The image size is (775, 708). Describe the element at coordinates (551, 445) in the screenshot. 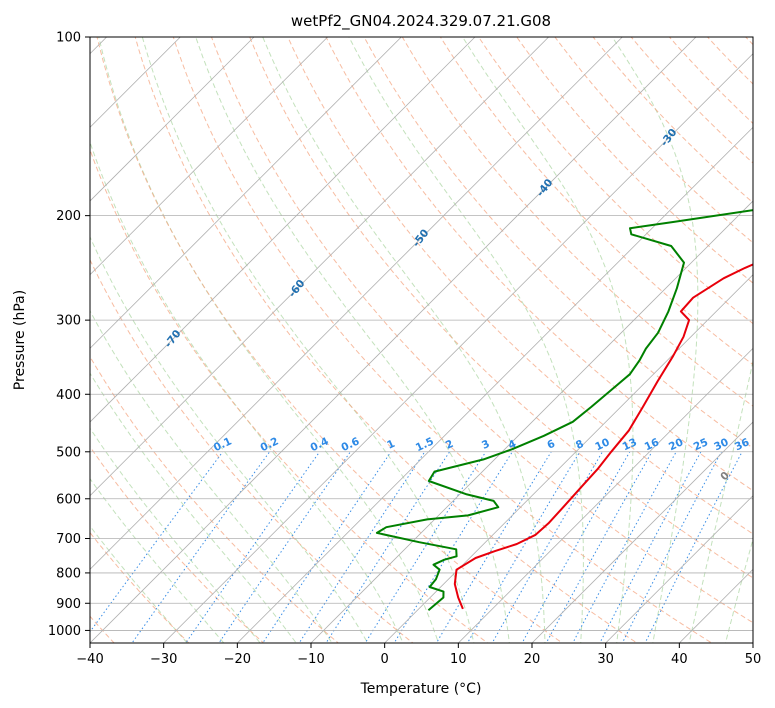

I see `mixing-ratio-label: 6` at that location.